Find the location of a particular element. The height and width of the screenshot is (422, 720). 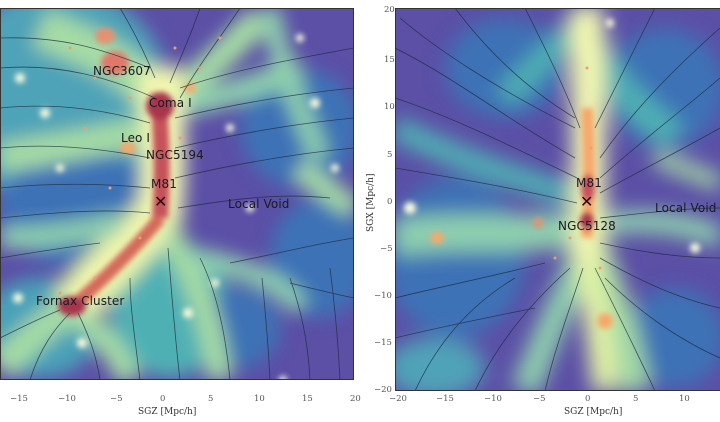

y-tick: 10 is located at coordinates (389, 107).